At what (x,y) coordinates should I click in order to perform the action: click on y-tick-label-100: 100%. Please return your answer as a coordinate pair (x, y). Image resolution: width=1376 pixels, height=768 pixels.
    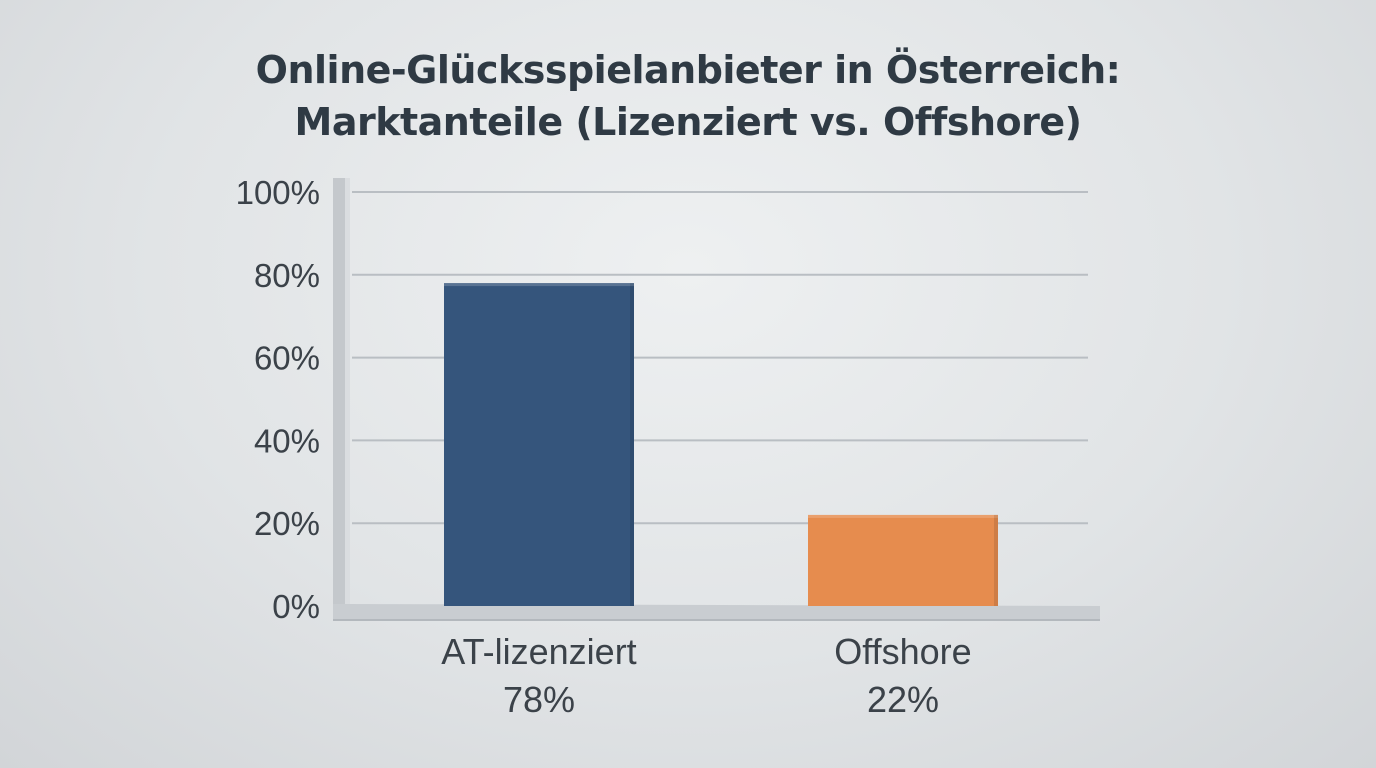
    Looking at the image, I should click on (278, 192).